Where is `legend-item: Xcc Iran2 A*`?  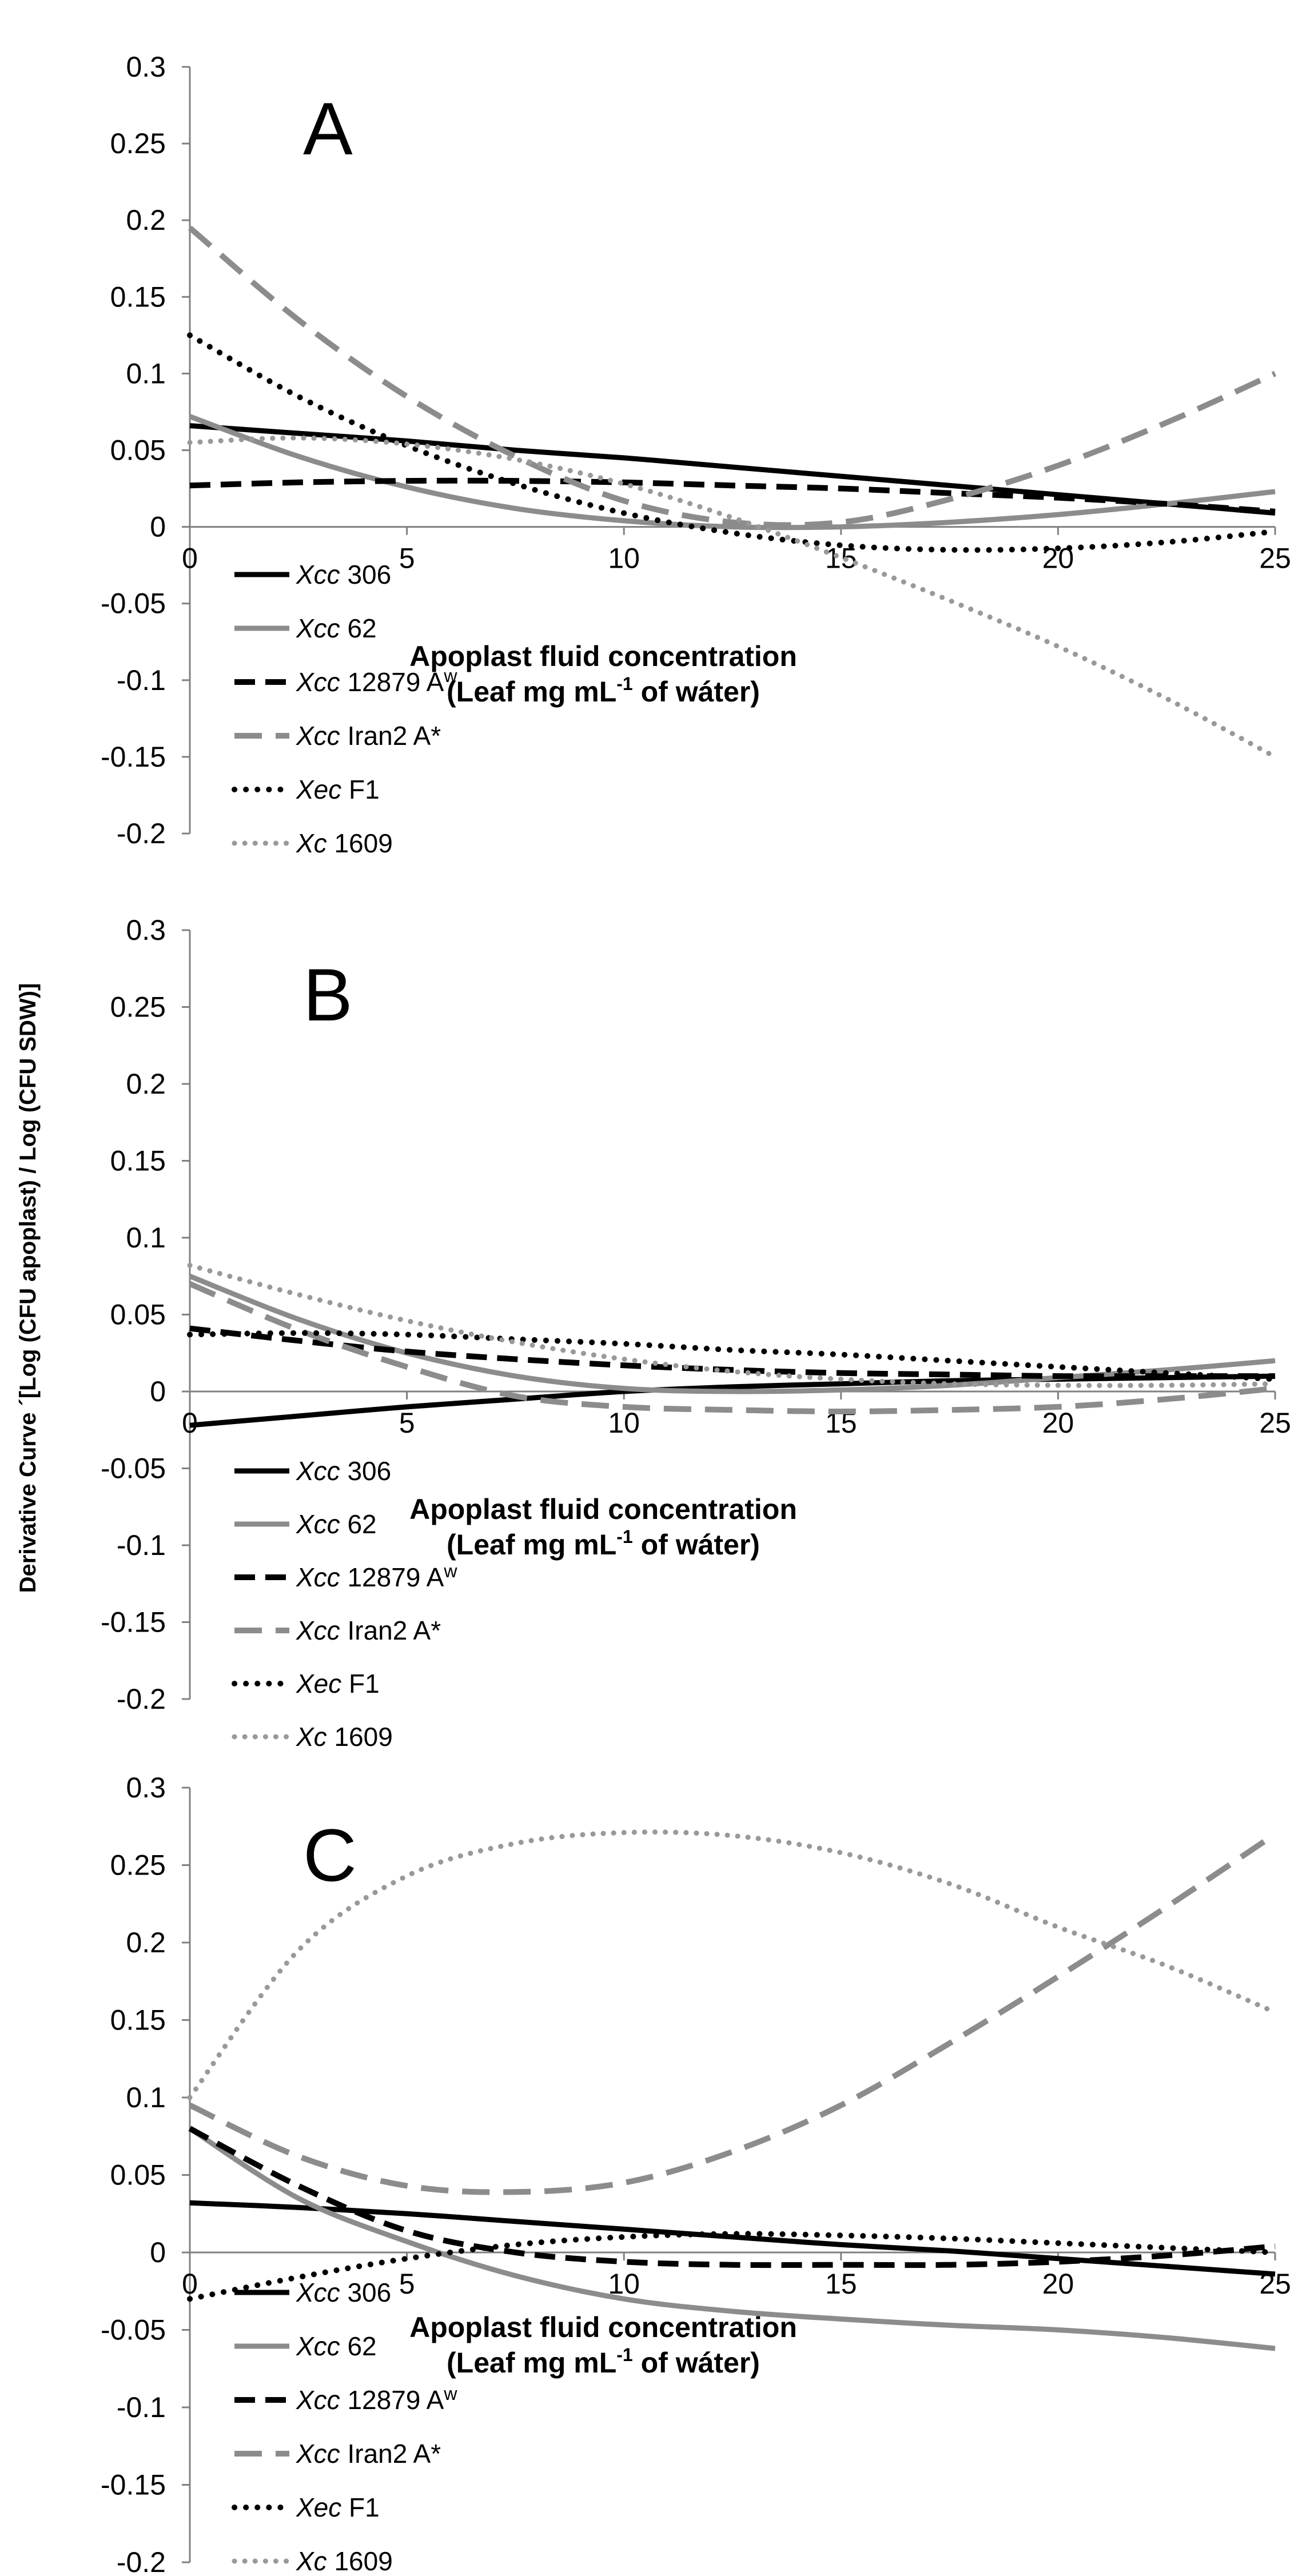 legend-item: Xcc Iran2 A* is located at coordinates (337, 2454).